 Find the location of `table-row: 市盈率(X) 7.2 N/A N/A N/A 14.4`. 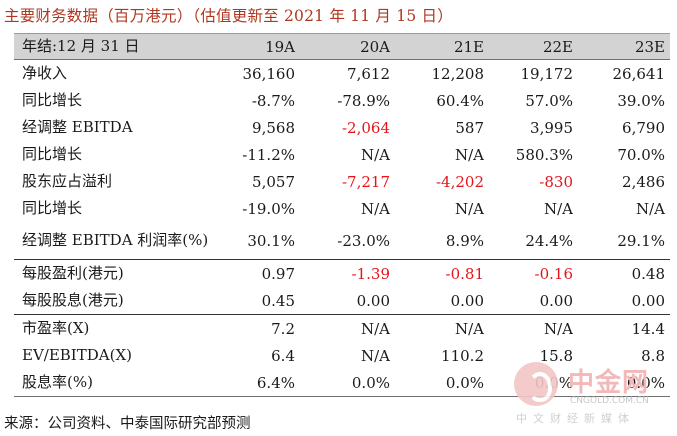

table-row: 市盈率(X) 7.2 N/A N/A N/A 14.4 is located at coordinates (342, 328).